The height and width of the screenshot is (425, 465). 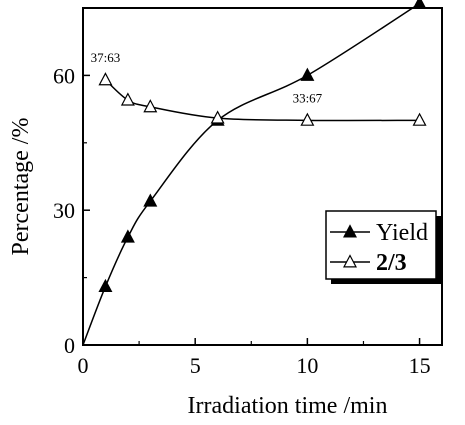 What do you see at coordinates (64, 75) in the screenshot?
I see `y-tick-label: 60` at bounding box center [64, 75].